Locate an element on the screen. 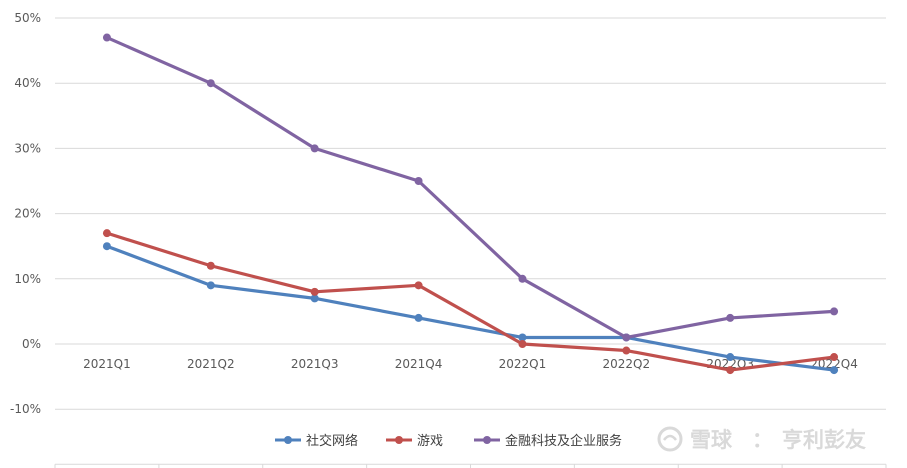 The width and height of the screenshot is (907, 468). y-tick-label: 40% is located at coordinates (27, 83).